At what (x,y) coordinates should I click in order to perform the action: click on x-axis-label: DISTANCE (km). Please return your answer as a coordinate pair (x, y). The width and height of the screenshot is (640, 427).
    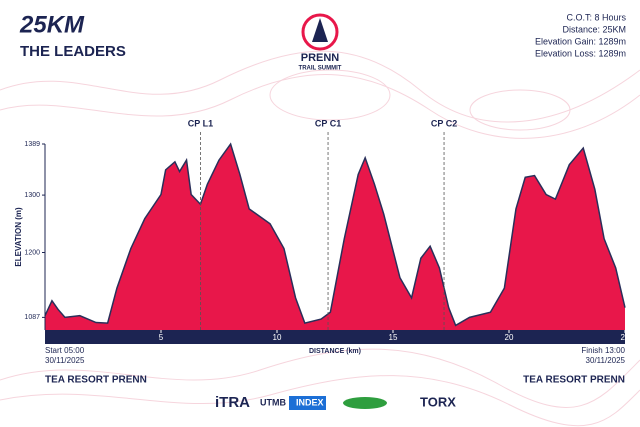
    Looking at the image, I should click on (335, 351).